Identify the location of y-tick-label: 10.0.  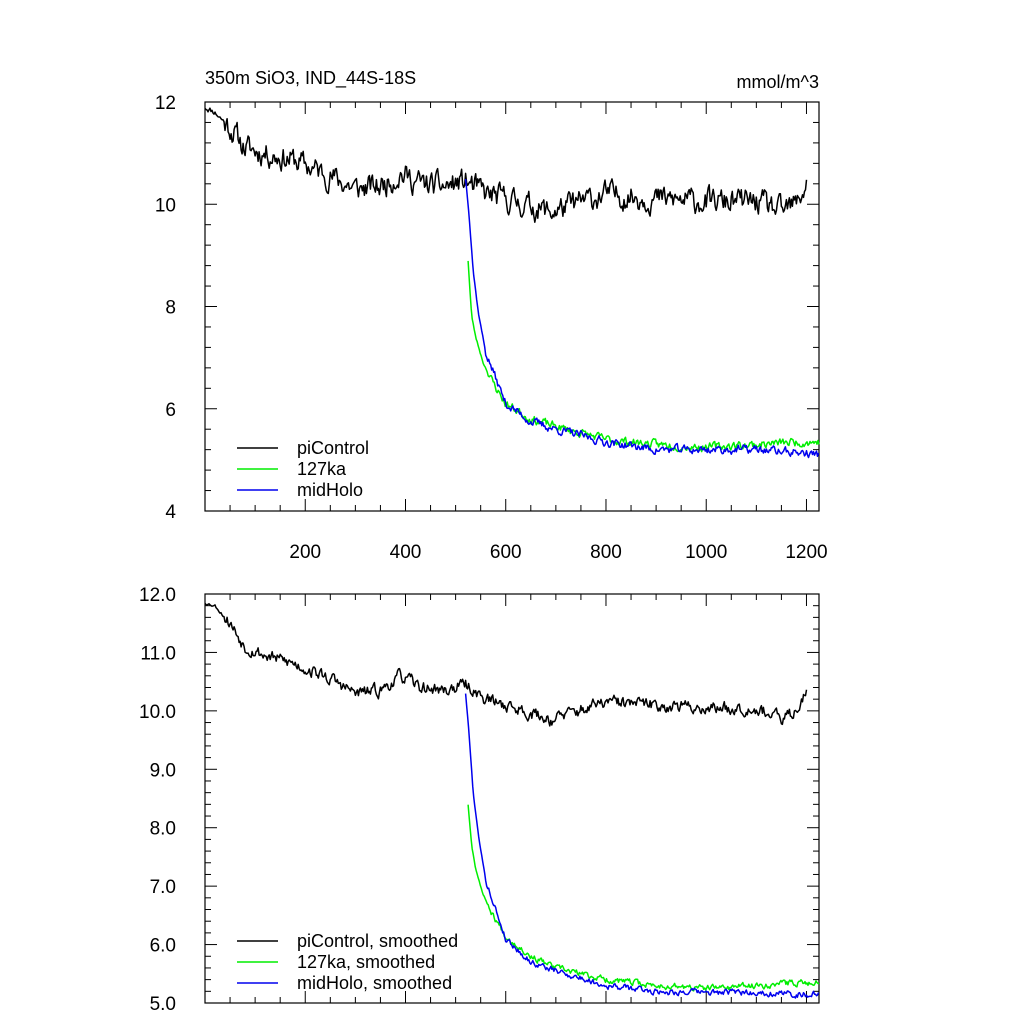
(157, 712).